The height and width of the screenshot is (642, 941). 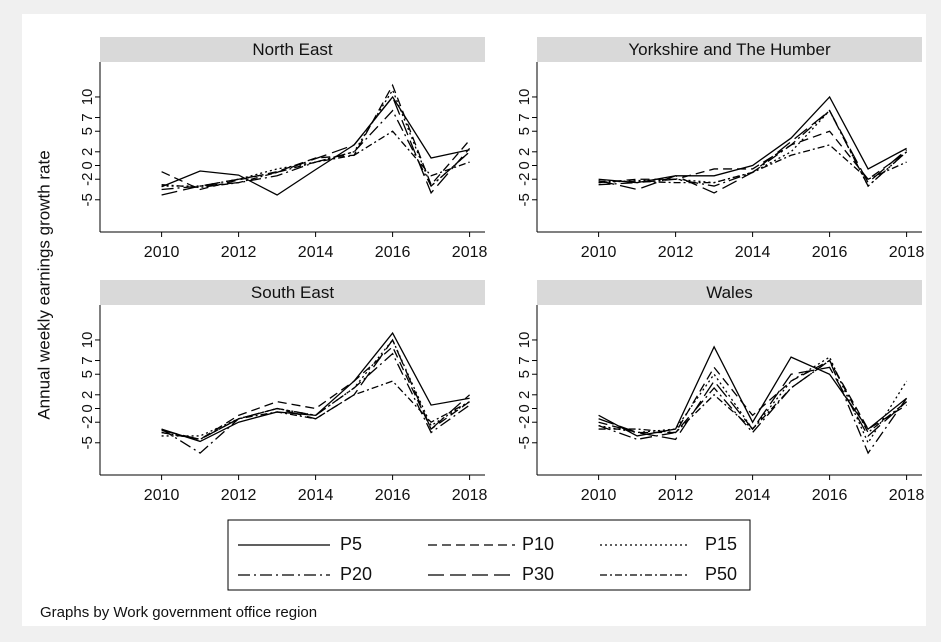 What do you see at coordinates (351, 544) in the screenshot?
I see `legend-label: P5` at bounding box center [351, 544].